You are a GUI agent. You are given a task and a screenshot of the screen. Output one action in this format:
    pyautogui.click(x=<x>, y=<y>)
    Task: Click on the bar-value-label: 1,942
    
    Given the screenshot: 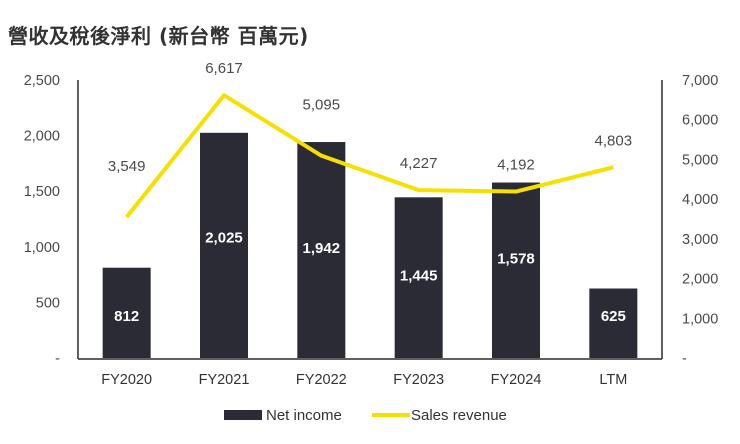 What is the action you would take?
    pyautogui.click(x=322, y=248)
    